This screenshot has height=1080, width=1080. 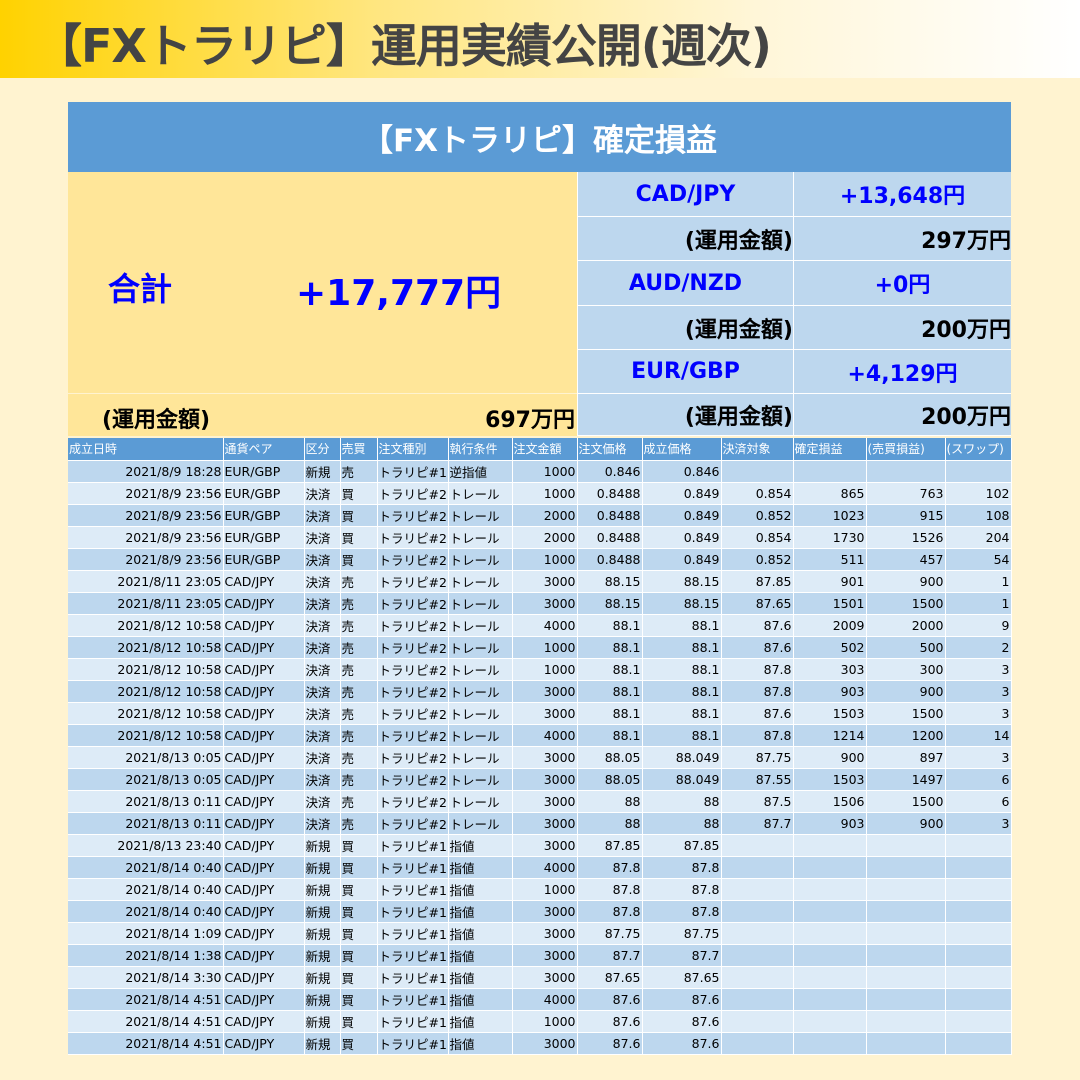 I want to click on table-cell: 1214, so click(x=830, y=735).